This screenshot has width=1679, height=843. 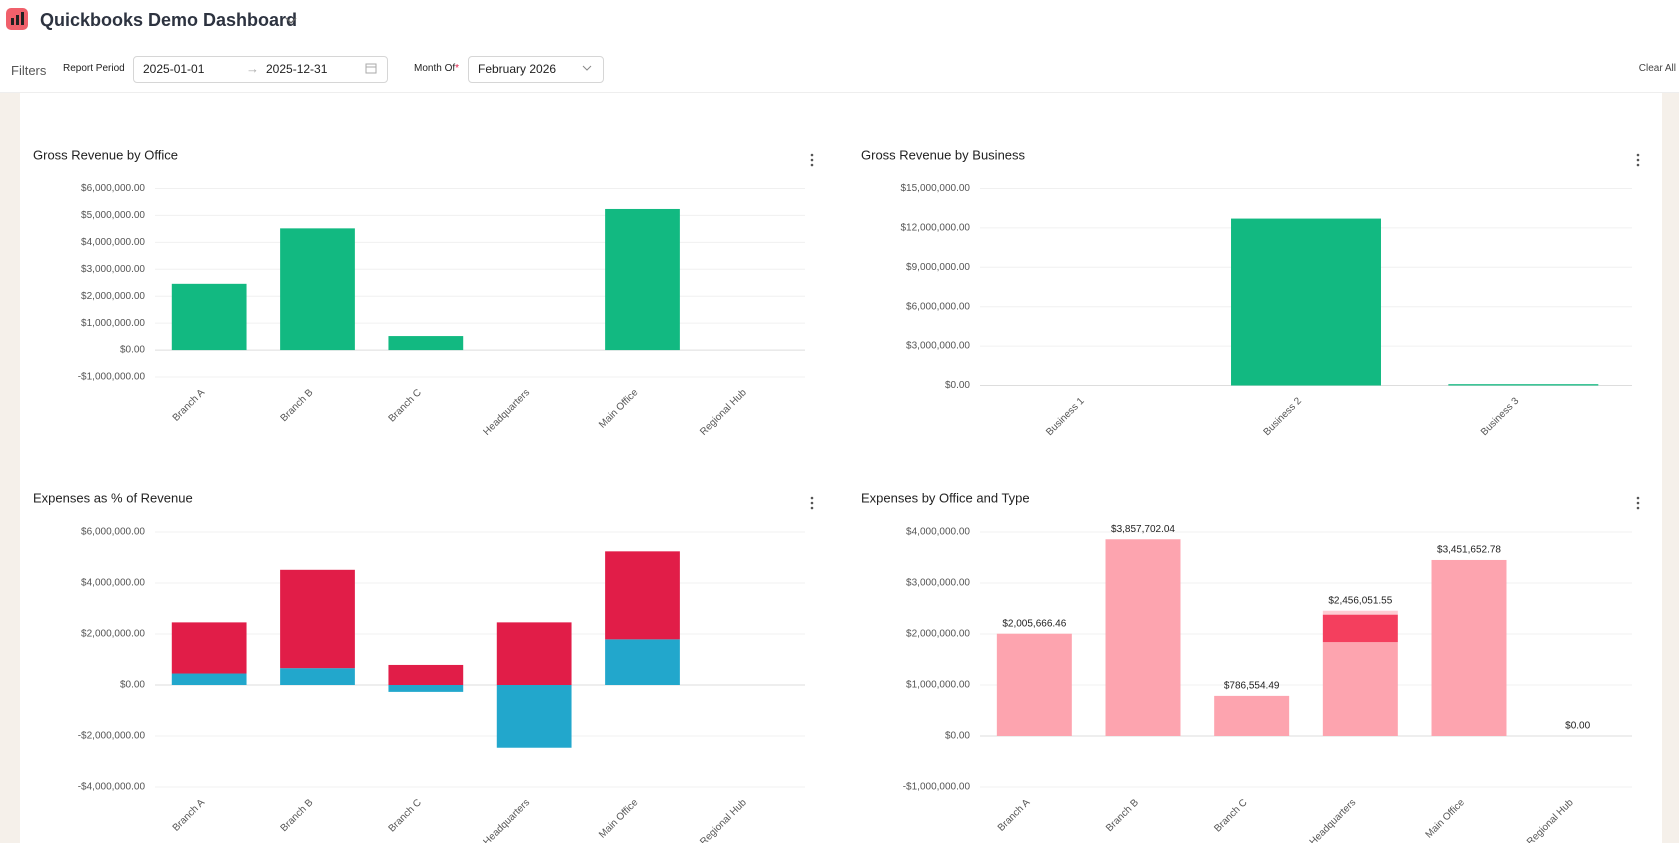 What do you see at coordinates (105, 154) in the screenshot?
I see `chart-title: Gross Revenue by Office` at bounding box center [105, 154].